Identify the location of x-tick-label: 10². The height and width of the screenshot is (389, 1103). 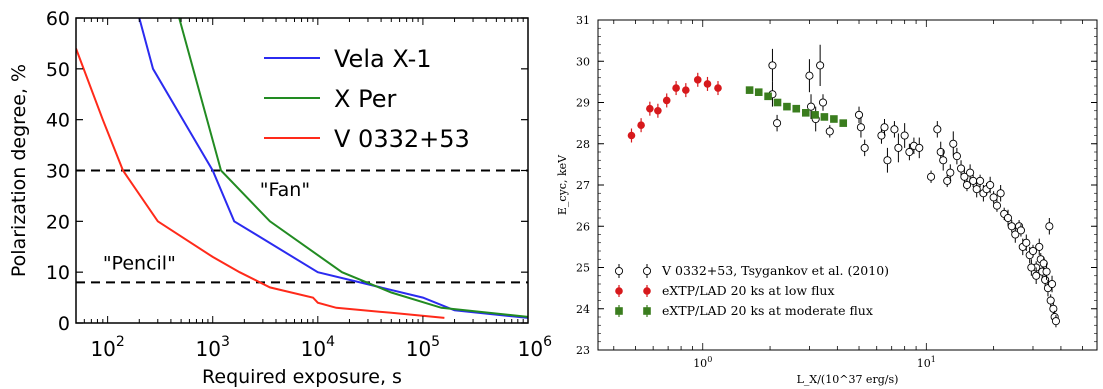
(107, 347).